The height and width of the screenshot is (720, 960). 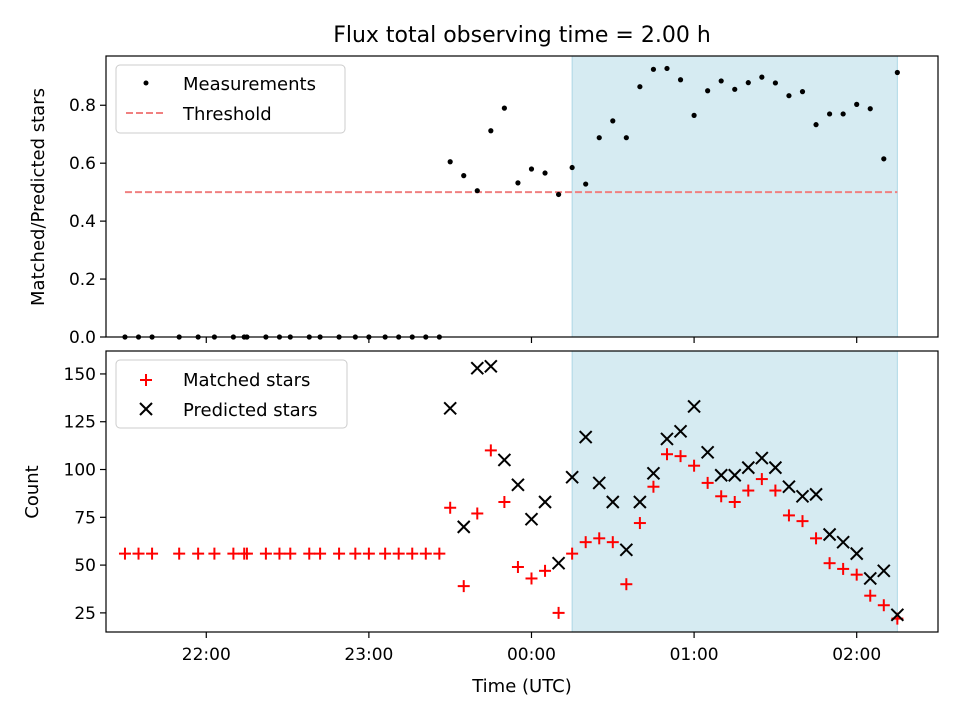 I want to click on top-x-ticks, so click(x=531, y=340).